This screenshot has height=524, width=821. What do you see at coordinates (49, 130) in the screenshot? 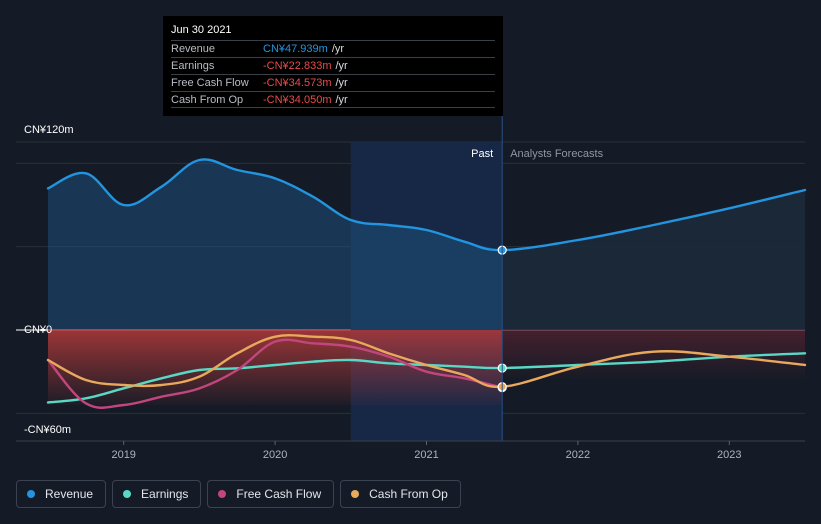
I see `y-tick-label: CN¥120m` at bounding box center [49, 130].